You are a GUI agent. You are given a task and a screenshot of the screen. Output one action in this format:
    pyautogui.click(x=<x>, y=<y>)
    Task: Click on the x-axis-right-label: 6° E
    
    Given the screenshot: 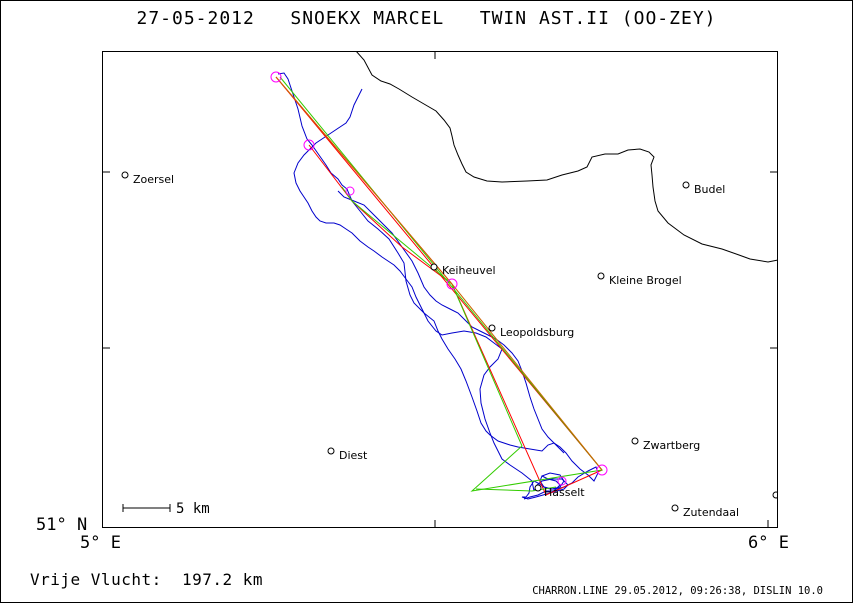 What is the action you would take?
    pyautogui.click(x=768, y=543)
    